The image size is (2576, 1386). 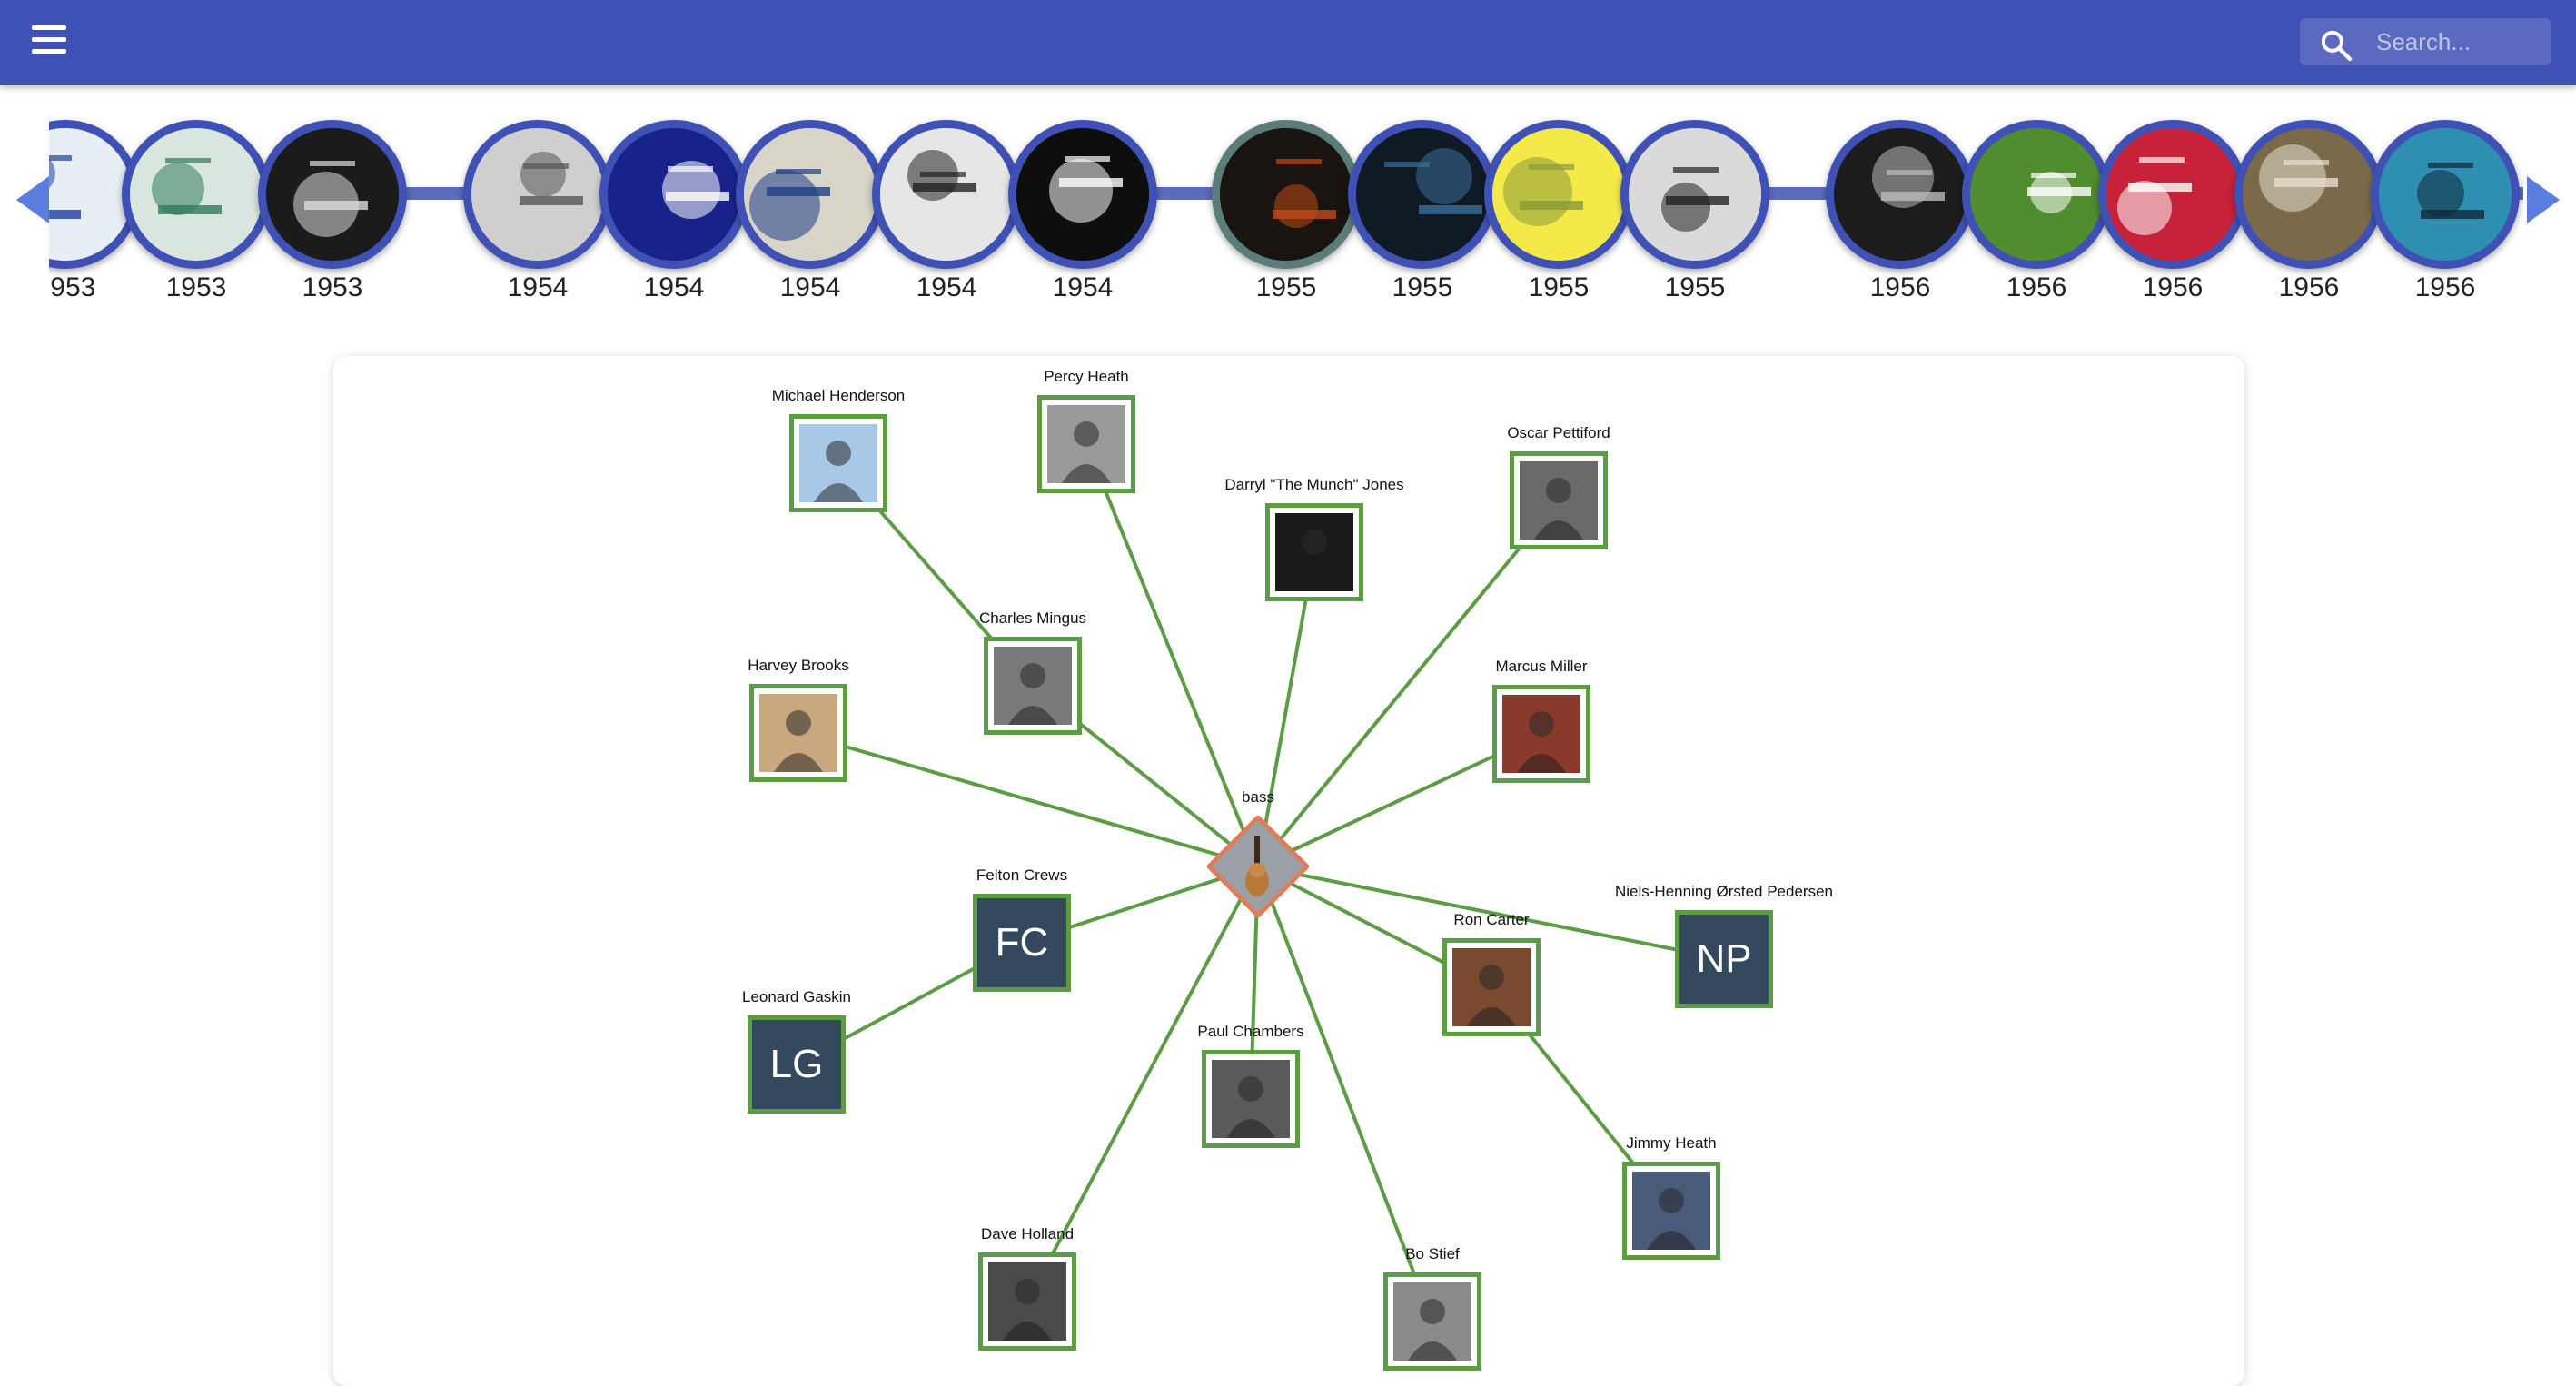 I want to click on musician-name-label: Niels-Henning Ørsted Pedersen, so click(x=1723, y=891).